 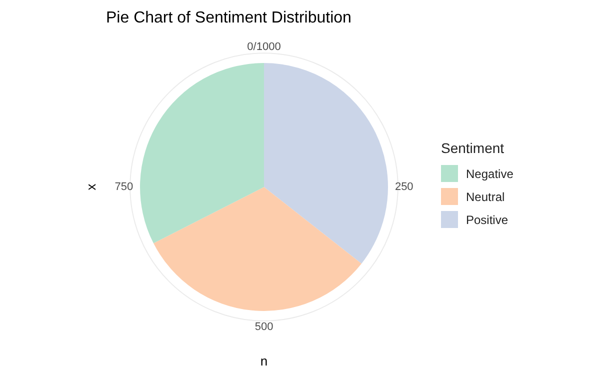 What do you see at coordinates (124, 187) in the screenshot?
I see `text: 750` at bounding box center [124, 187].